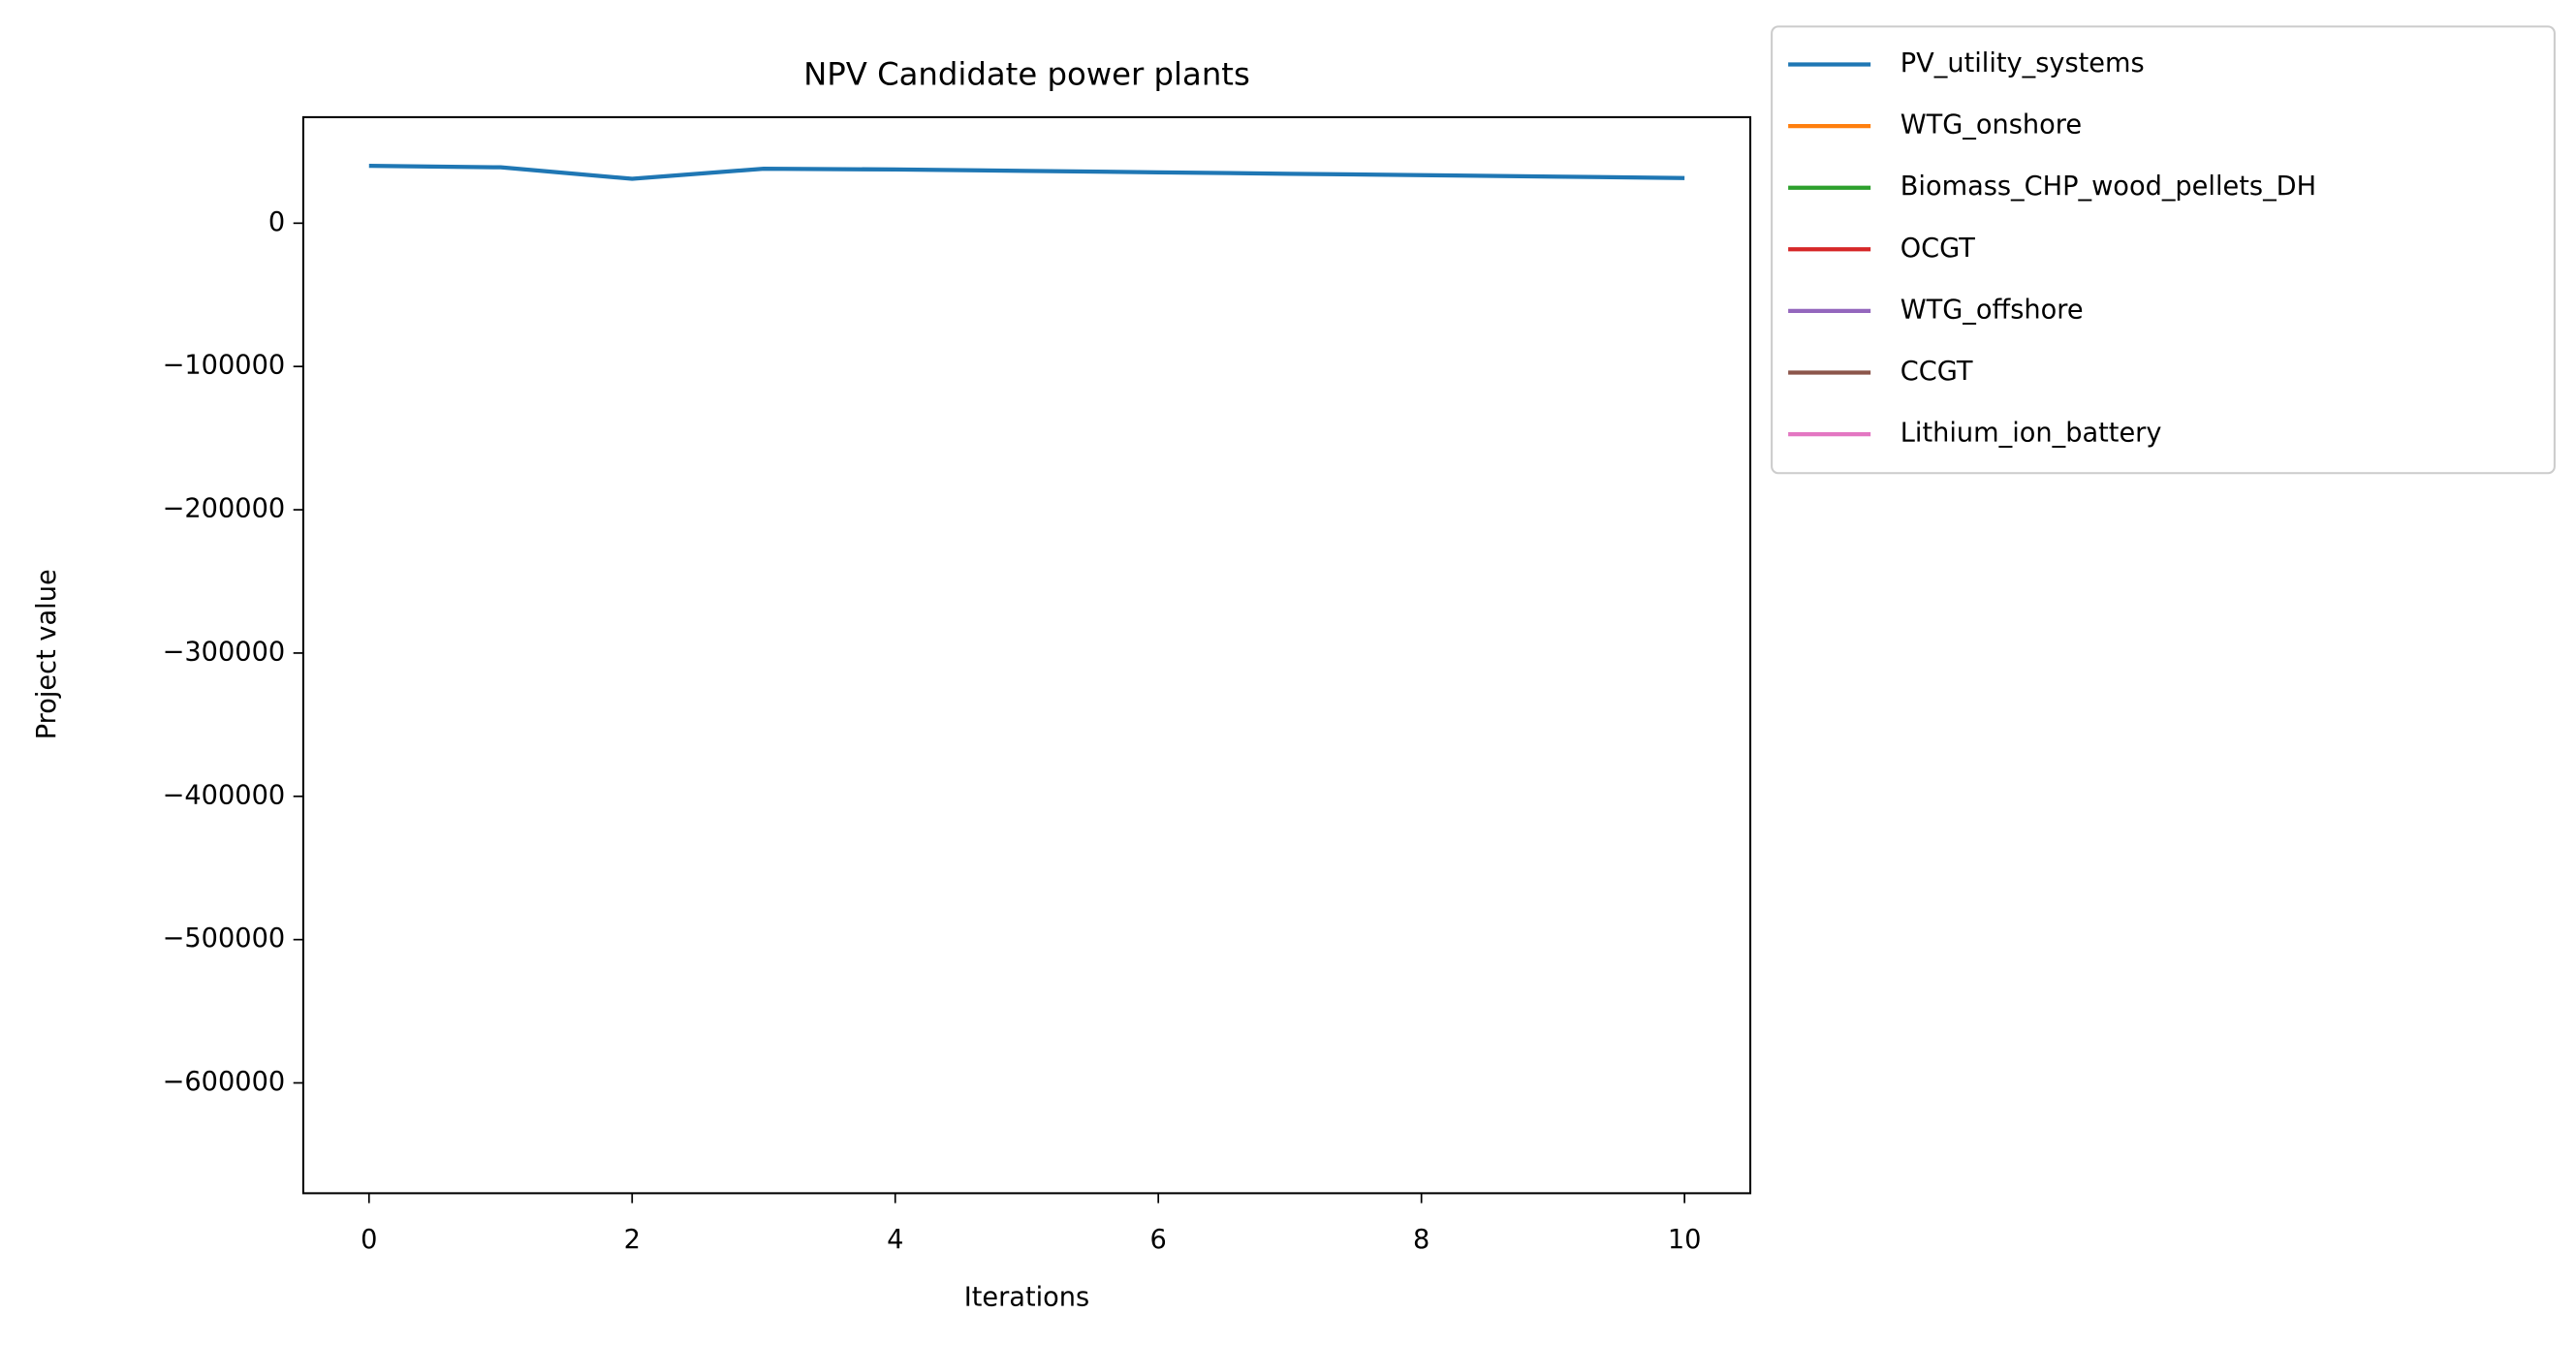 The width and height of the screenshot is (2576, 1345). Describe the element at coordinates (224, 1082) in the screenshot. I see `y-tick-label: −600000` at that location.